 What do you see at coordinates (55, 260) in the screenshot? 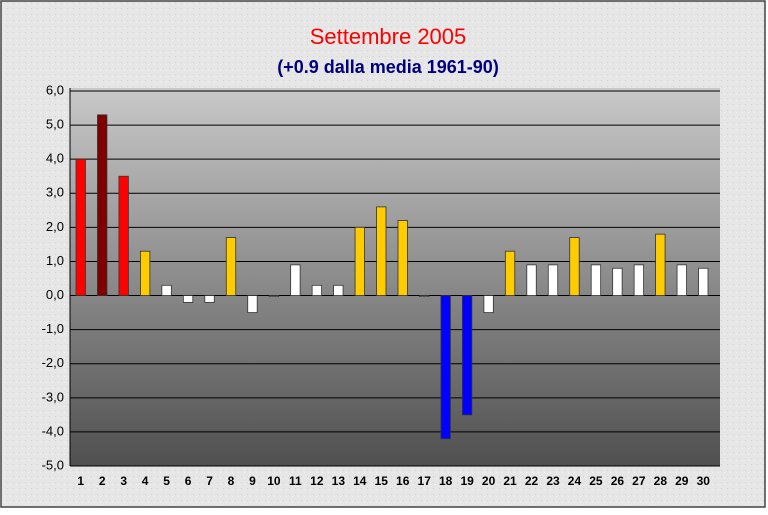
I see `y-tick-label: 1,0` at bounding box center [55, 260].